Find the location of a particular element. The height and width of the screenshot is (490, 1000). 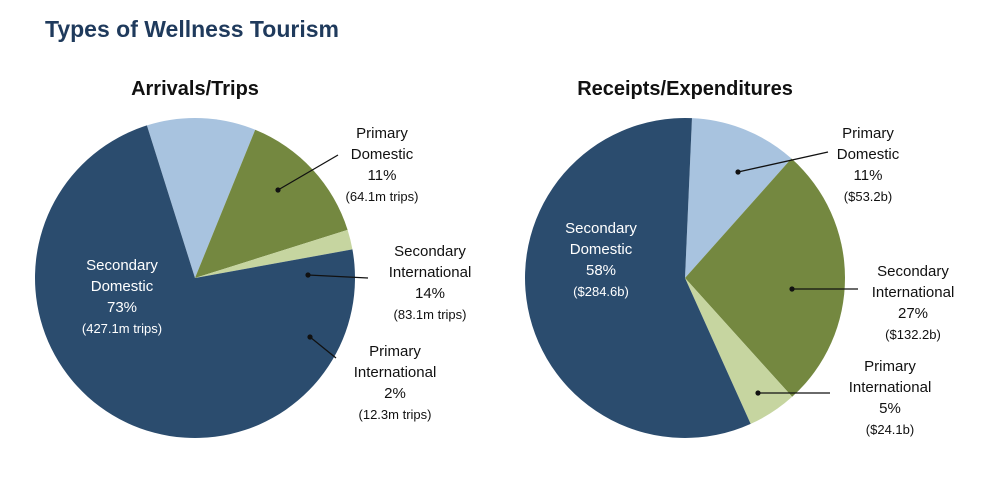

leader-line-secondary-international is located at coordinates (338, 276).